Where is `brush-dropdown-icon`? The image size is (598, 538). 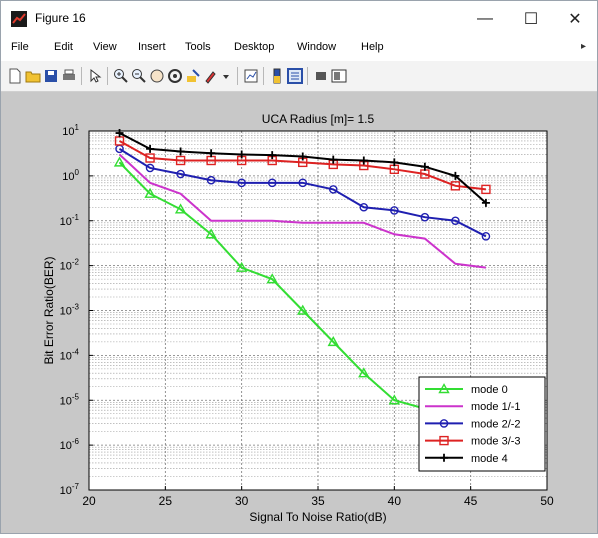
brush-dropdown-icon is located at coordinates (227, 76).